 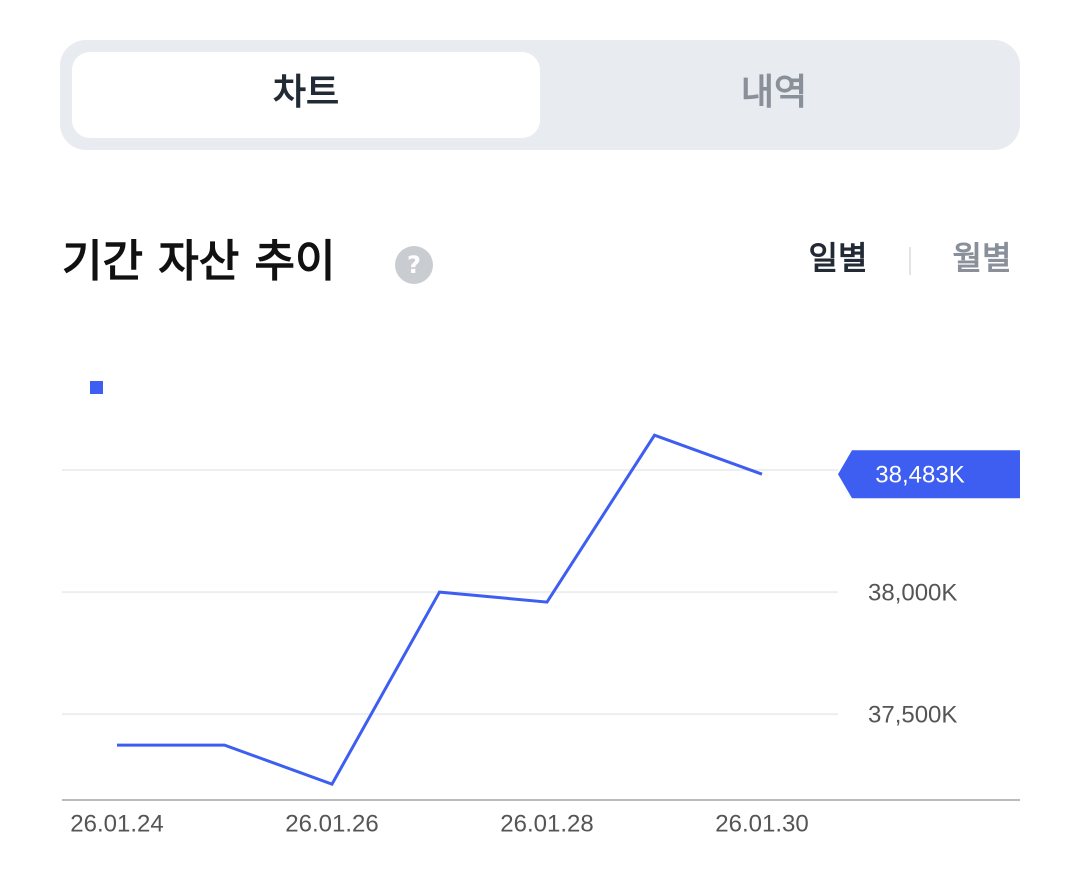 I want to click on tab: 차트, so click(x=306, y=92).